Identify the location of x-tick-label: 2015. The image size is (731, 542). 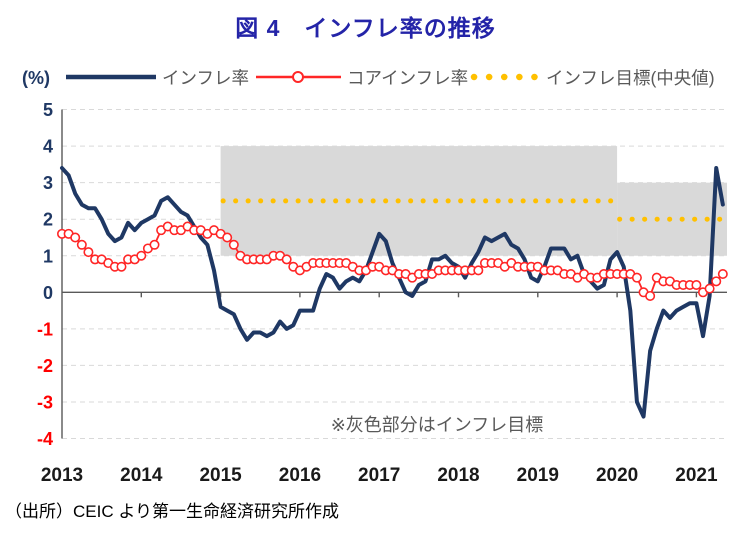
(220, 475).